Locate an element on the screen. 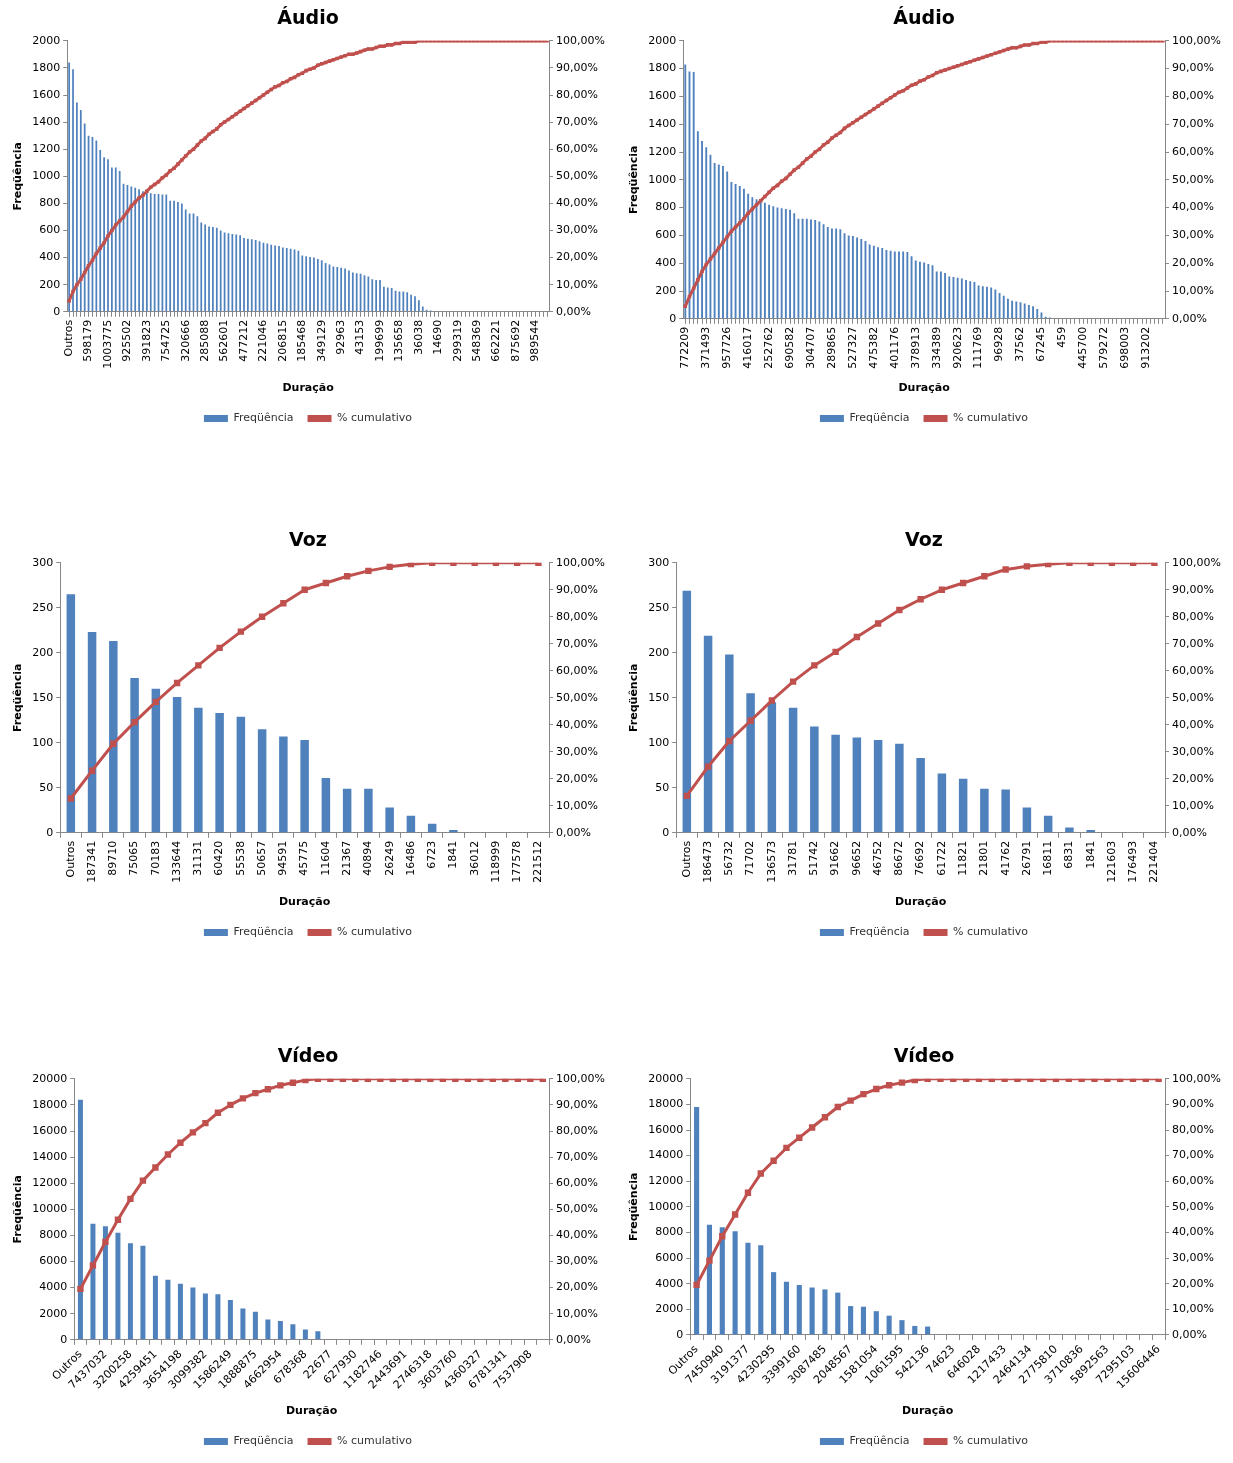 This screenshot has width=1233, height=1463. x-tick-label: 252762 is located at coordinates (768, 347).